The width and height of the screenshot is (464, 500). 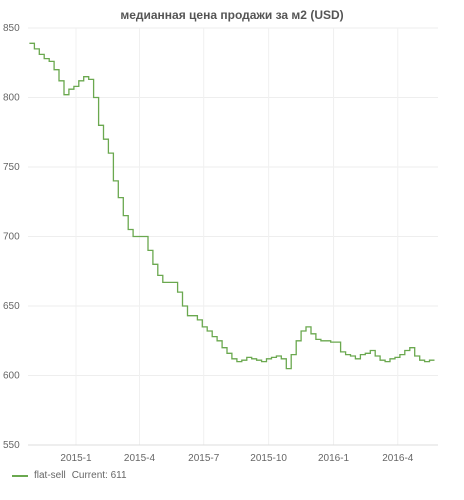 What do you see at coordinates (232, 15) in the screenshot?
I see `chart-title: медианная цена продажи за м2 (USD)` at bounding box center [232, 15].